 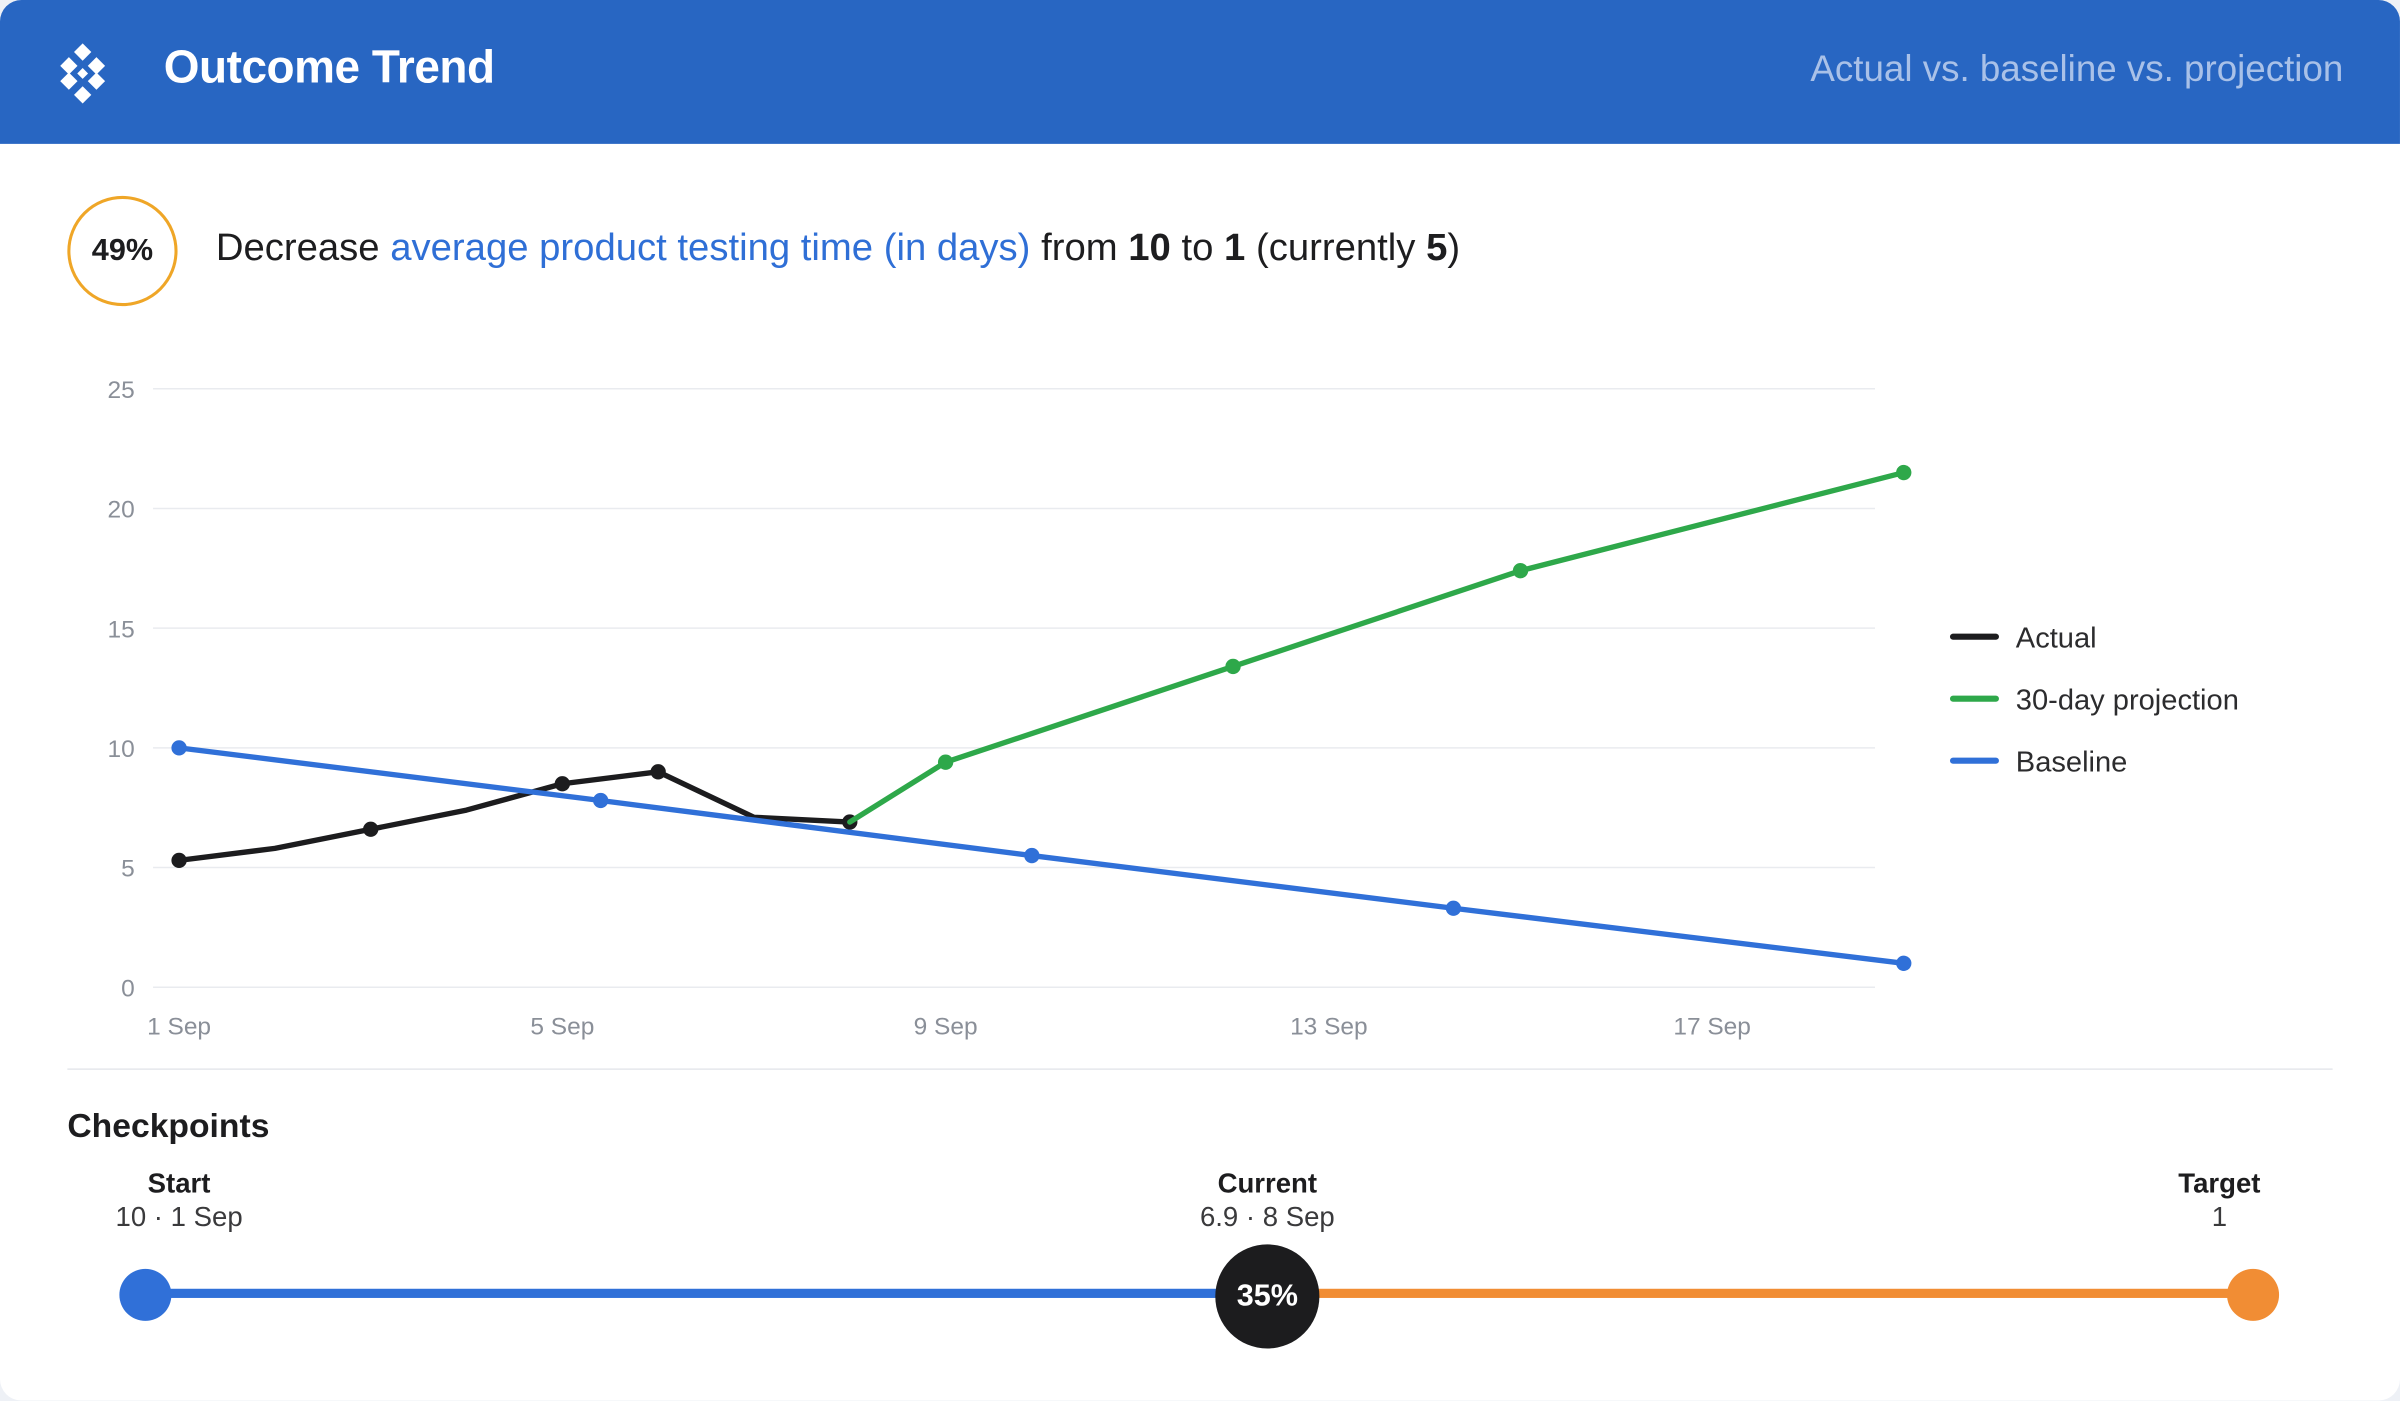 I want to click on checkpoint-start-dot, so click(x=145, y=1294).